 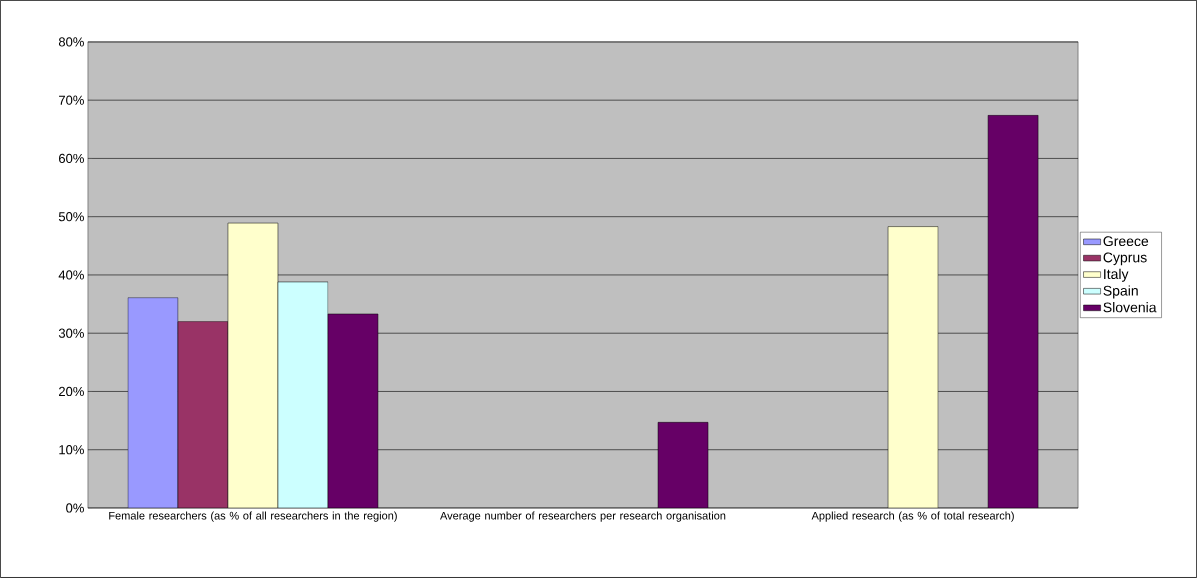 What do you see at coordinates (71, 450) in the screenshot?
I see `y-tick-label: 10%` at bounding box center [71, 450].